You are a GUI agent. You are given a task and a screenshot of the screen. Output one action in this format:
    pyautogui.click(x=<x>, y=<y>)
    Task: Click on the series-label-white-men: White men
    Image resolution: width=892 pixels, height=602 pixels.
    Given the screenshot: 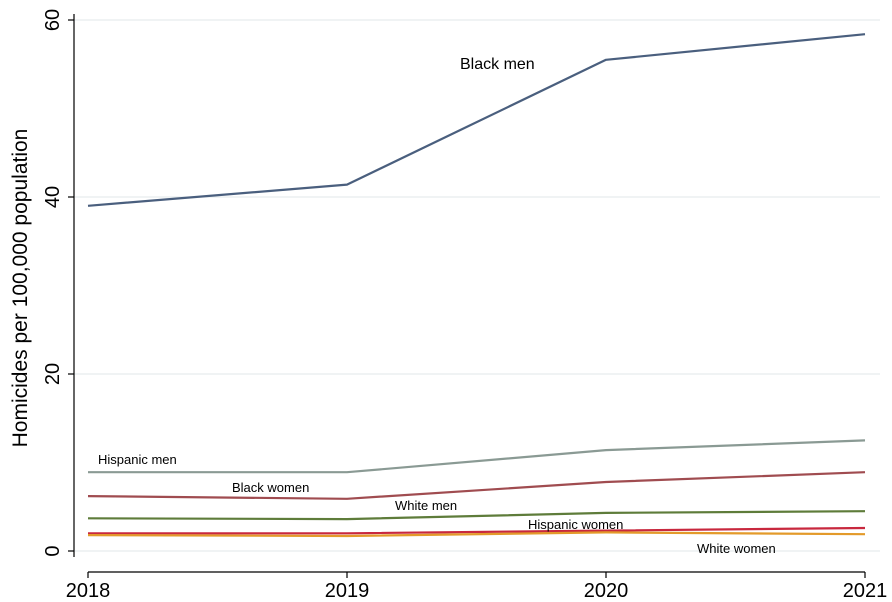 What is the action you would take?
    pyautogui.click(x=426, y=505)
    